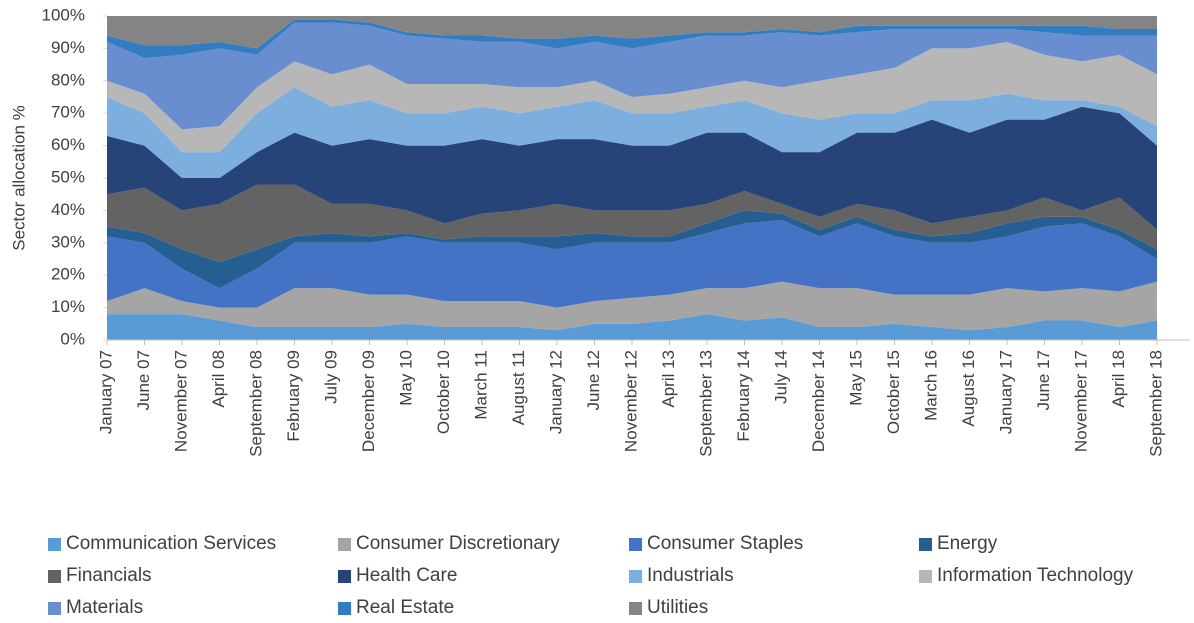  Describe the element at coordinates (68, 274) in the screenshot. I see `y-tick-label: 20%` at that location.